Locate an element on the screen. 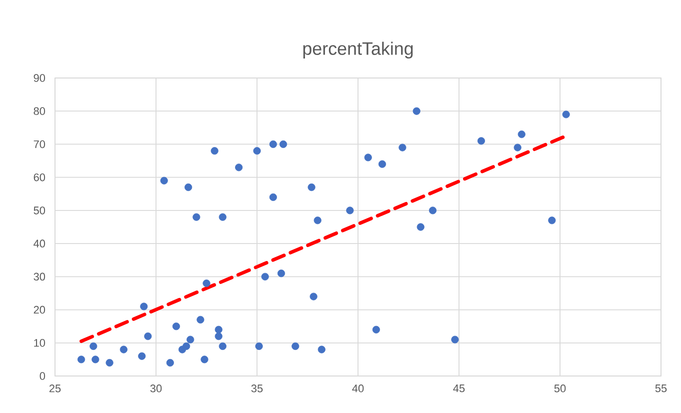 The image size is (681, 413). y-tick-label: 0 is located at coordinates (43, 376).